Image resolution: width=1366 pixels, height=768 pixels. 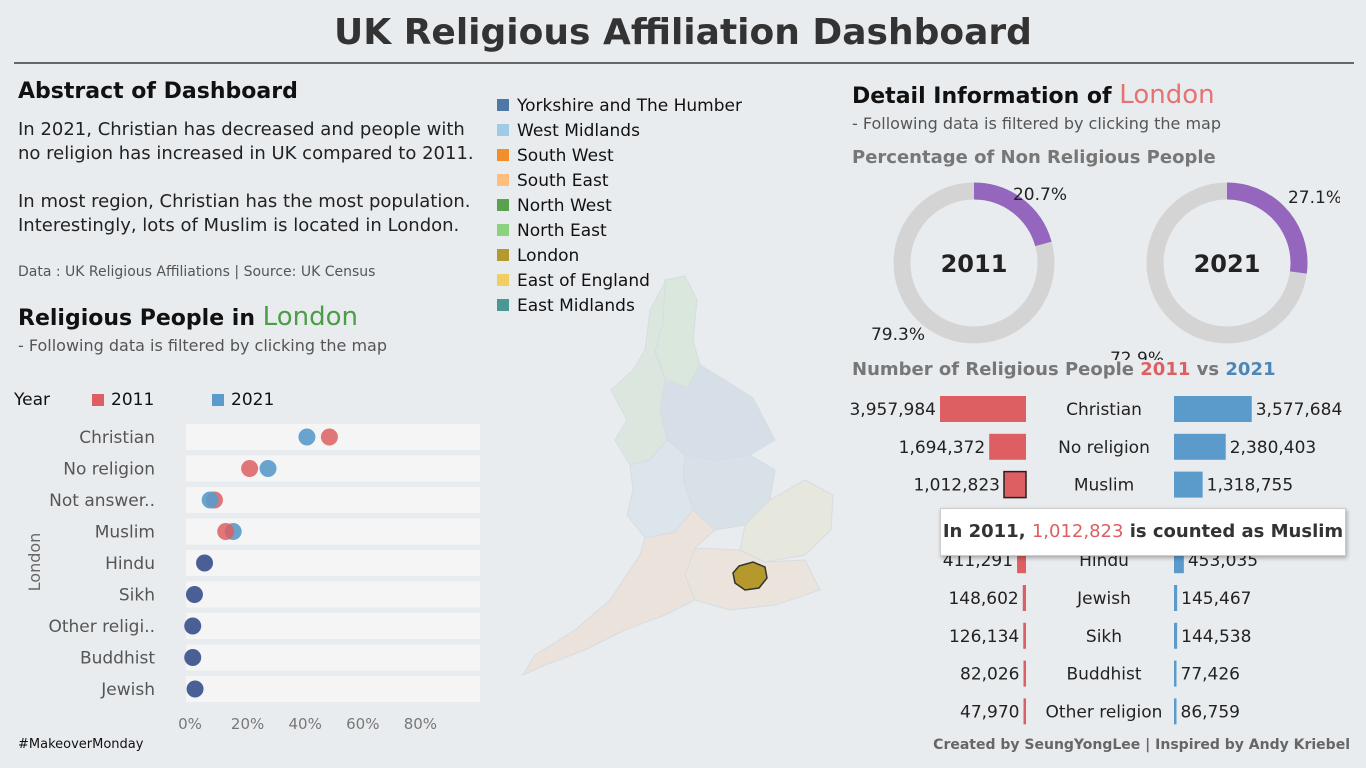 What do you see at coordinates (125, 533) in the screenshot?
I see `dot-category-label: Muslim` at bounding box center [125, 533].